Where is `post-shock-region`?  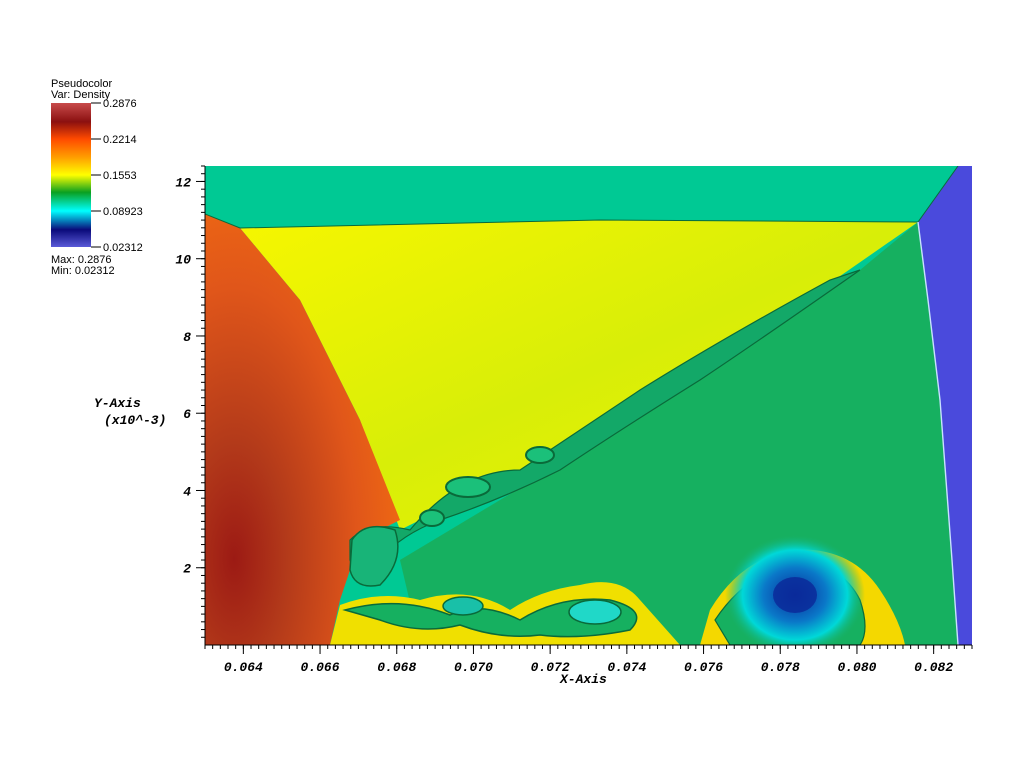 post-shock-region is located at coordinates (302, 429).